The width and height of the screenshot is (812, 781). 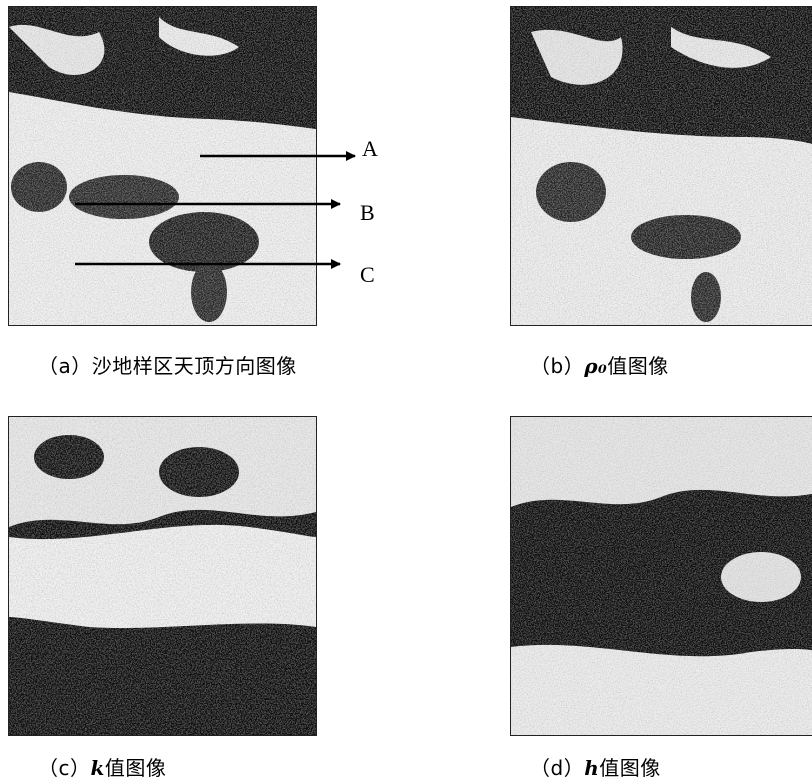 What do you see at coordinates (97, 768) in the screenshot?
I see `caption-variable: k` at bounding box center [97, 768].